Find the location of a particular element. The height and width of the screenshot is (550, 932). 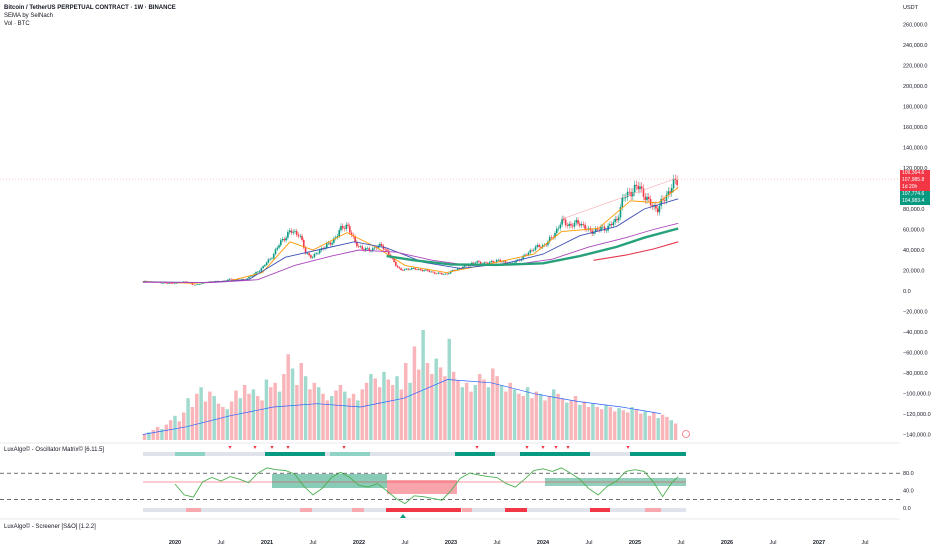

screener-segment is located at coordinates (193, 510).